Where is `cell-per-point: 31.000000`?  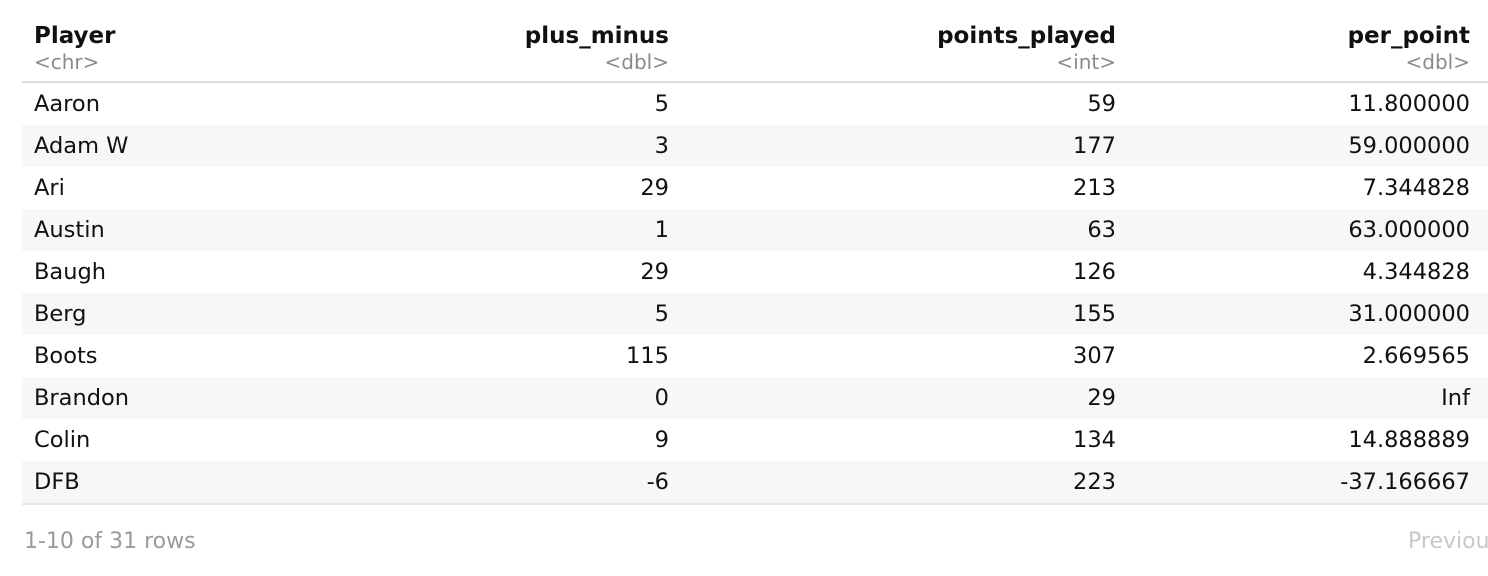 cell-per-point: 31.000000 is located at coordinates (1409, 314).